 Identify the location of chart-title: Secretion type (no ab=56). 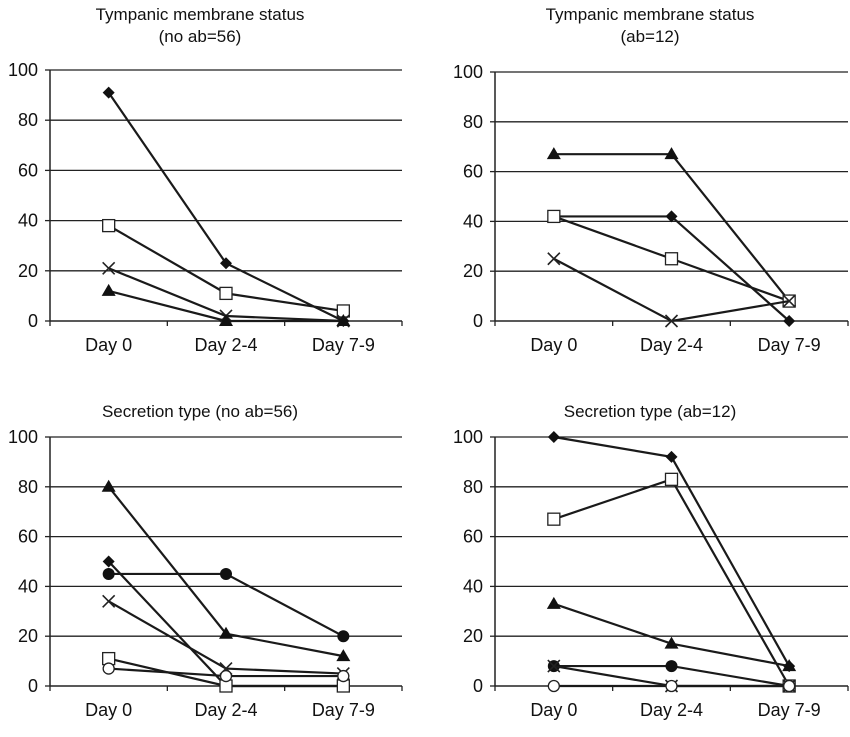
(200, 411).